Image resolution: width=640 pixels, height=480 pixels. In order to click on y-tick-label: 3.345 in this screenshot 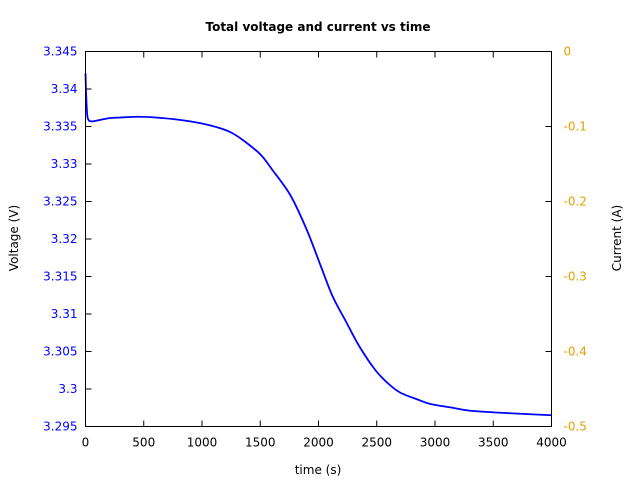, I will do `click(60, 52)`.